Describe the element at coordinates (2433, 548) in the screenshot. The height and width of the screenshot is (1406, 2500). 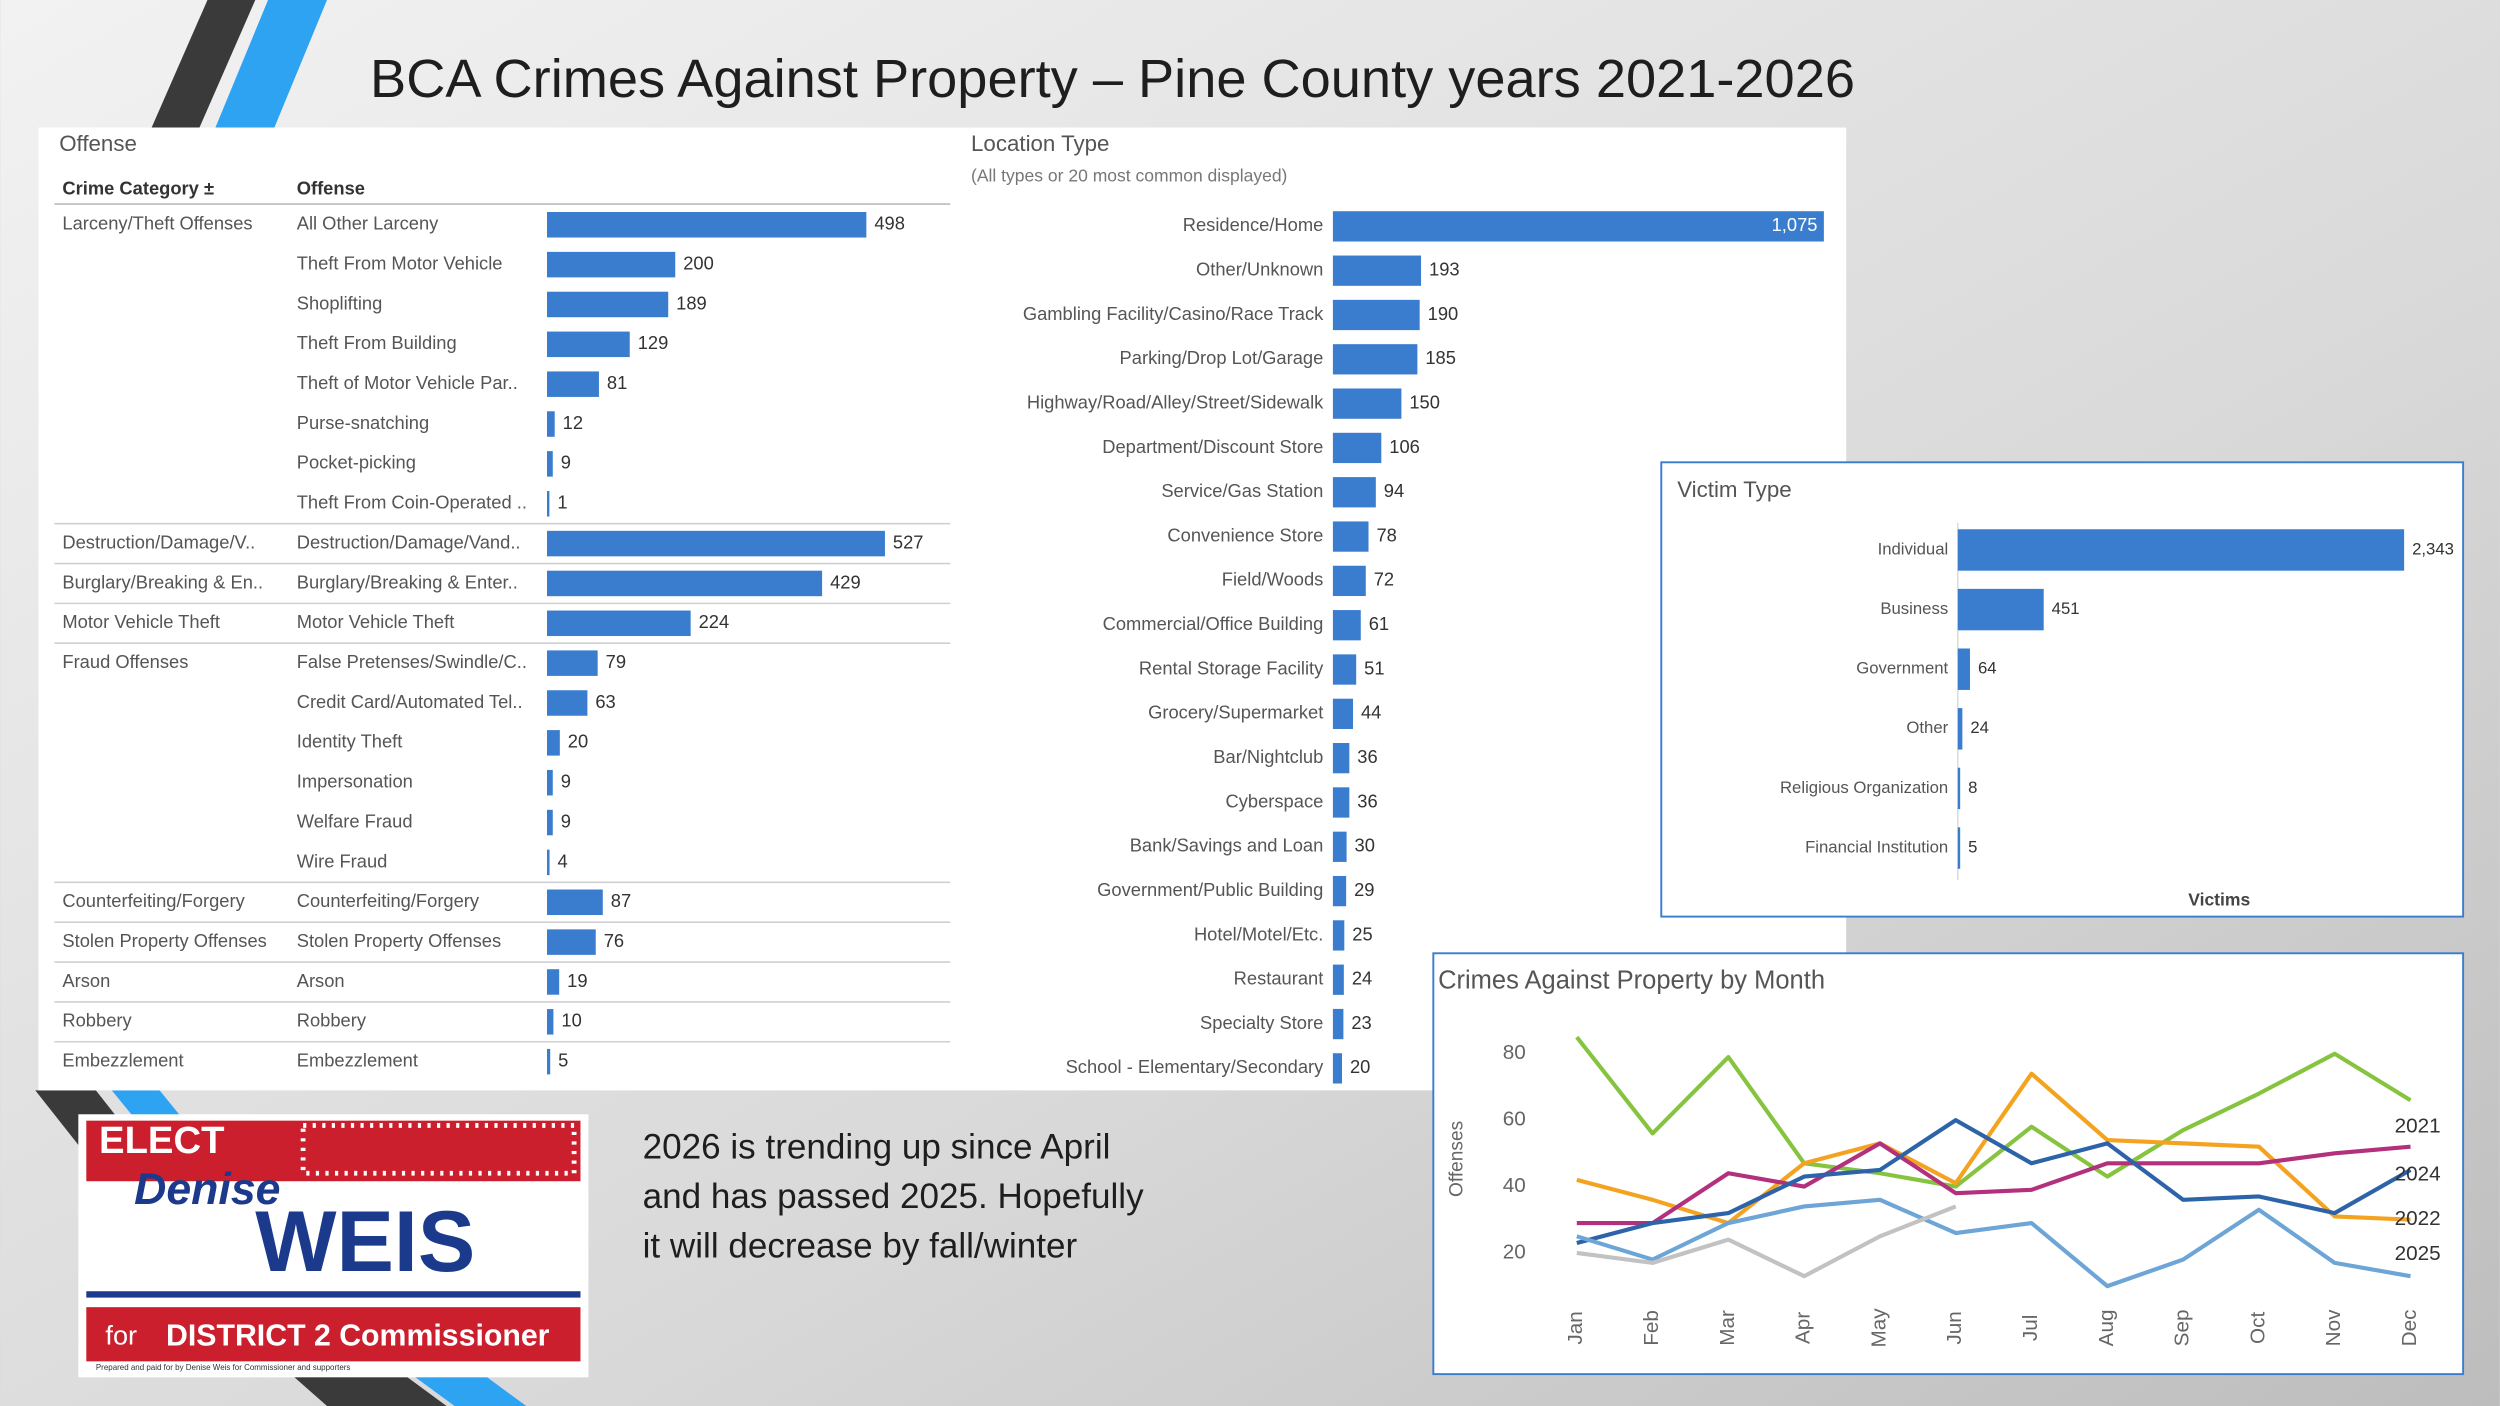
I see `value-label: 2,343` at that location.